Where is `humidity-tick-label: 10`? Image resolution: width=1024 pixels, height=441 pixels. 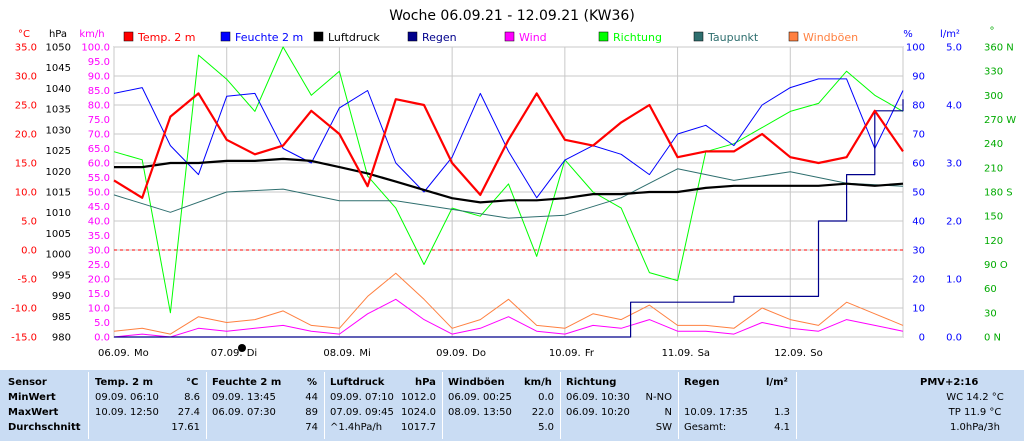
humidity-tick-label: 10 is located at coordinates (918, 309).